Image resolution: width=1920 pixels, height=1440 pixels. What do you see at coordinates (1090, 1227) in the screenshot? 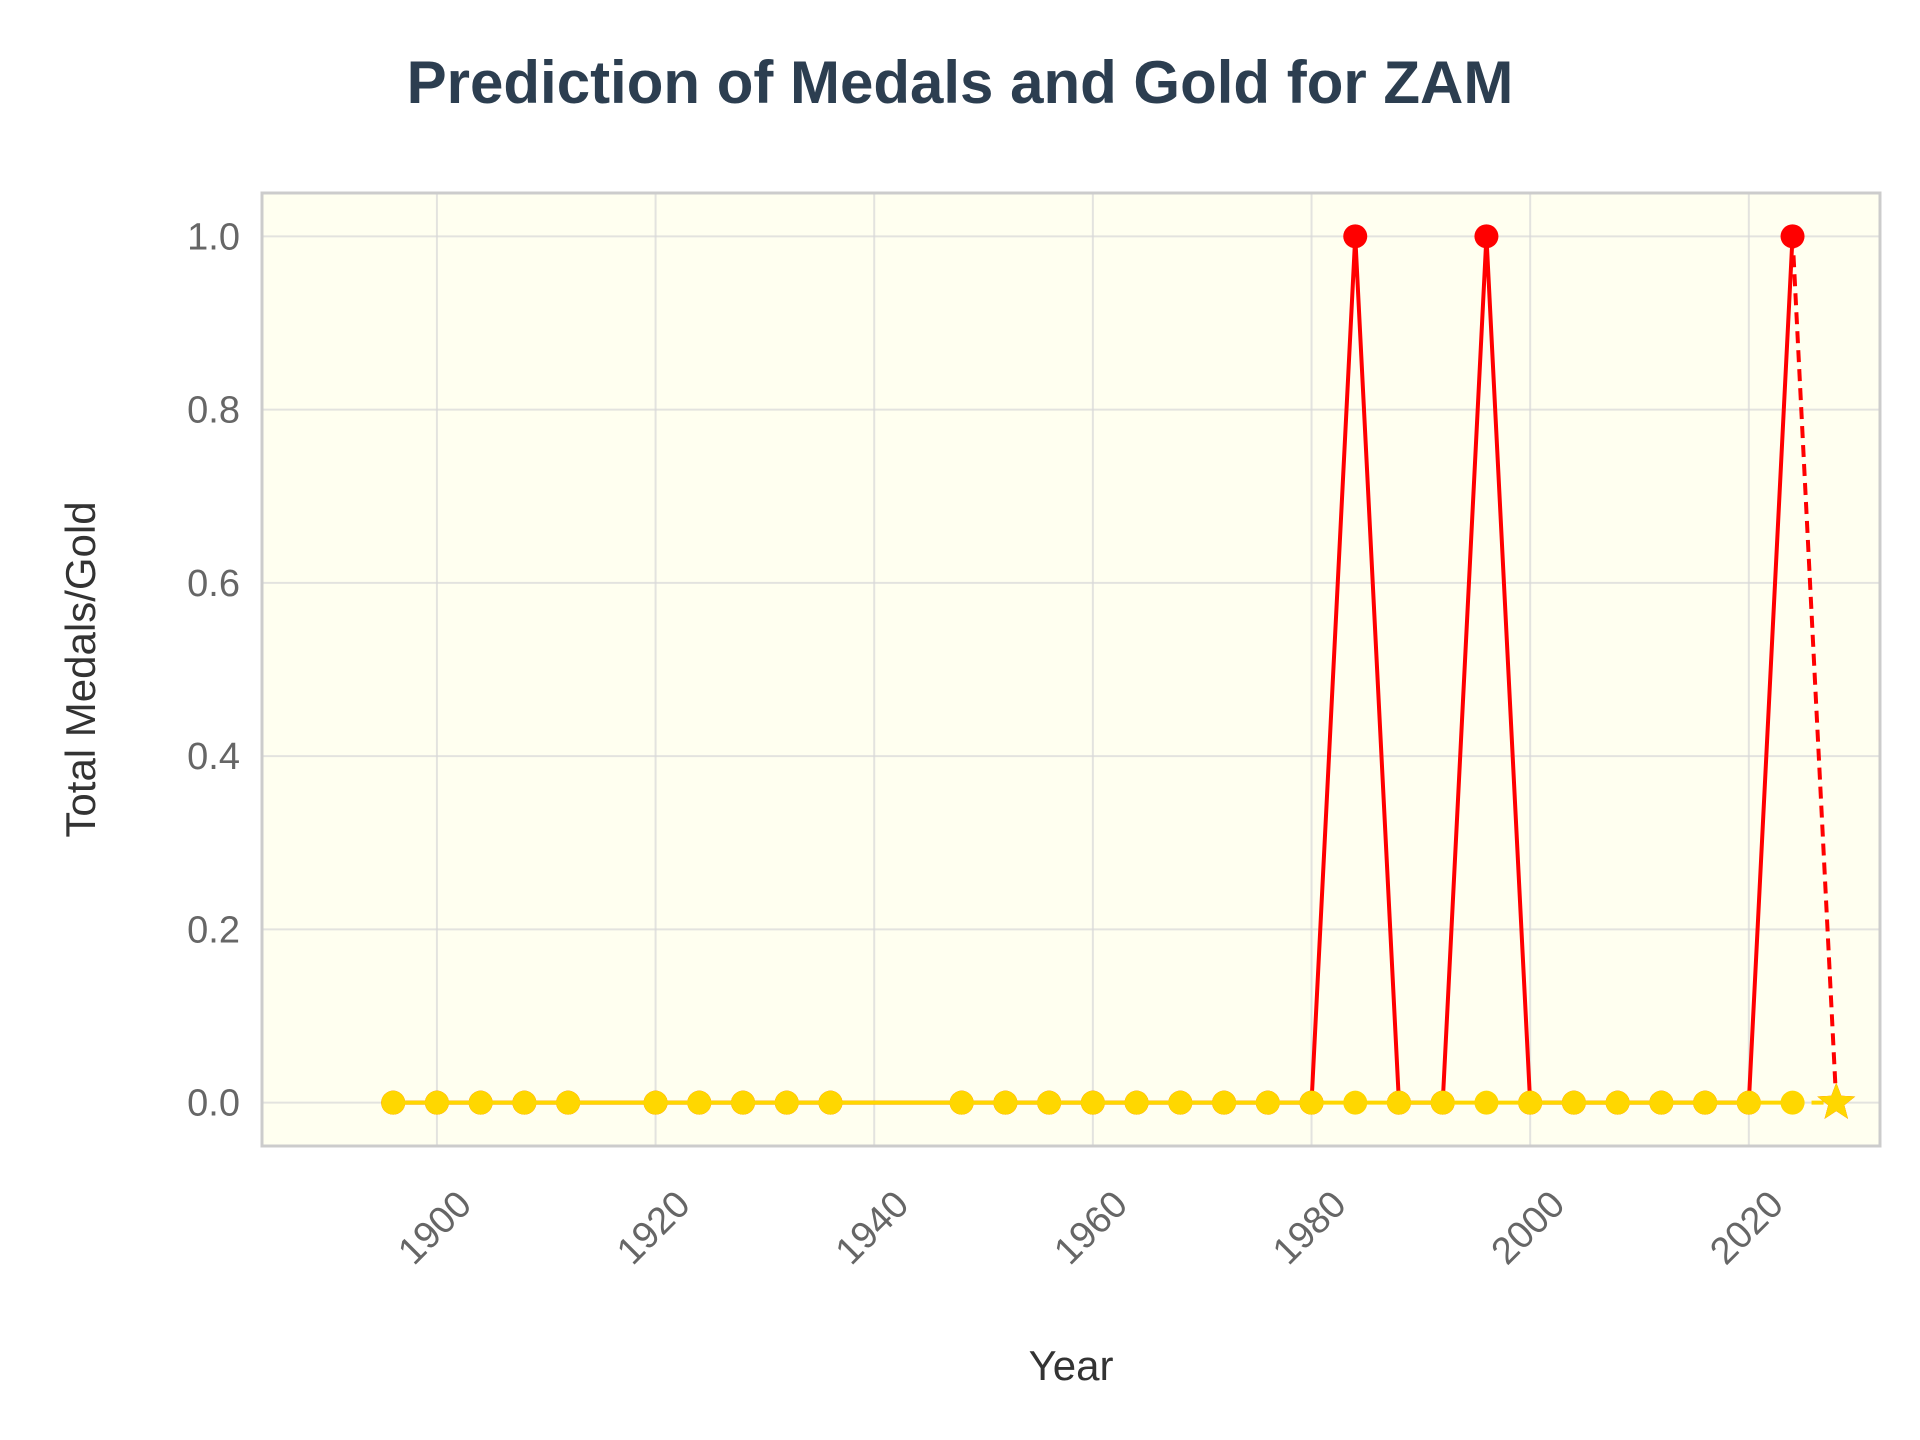
I see `x-tick-label: 1960` at bounding box center [1090, 1227].